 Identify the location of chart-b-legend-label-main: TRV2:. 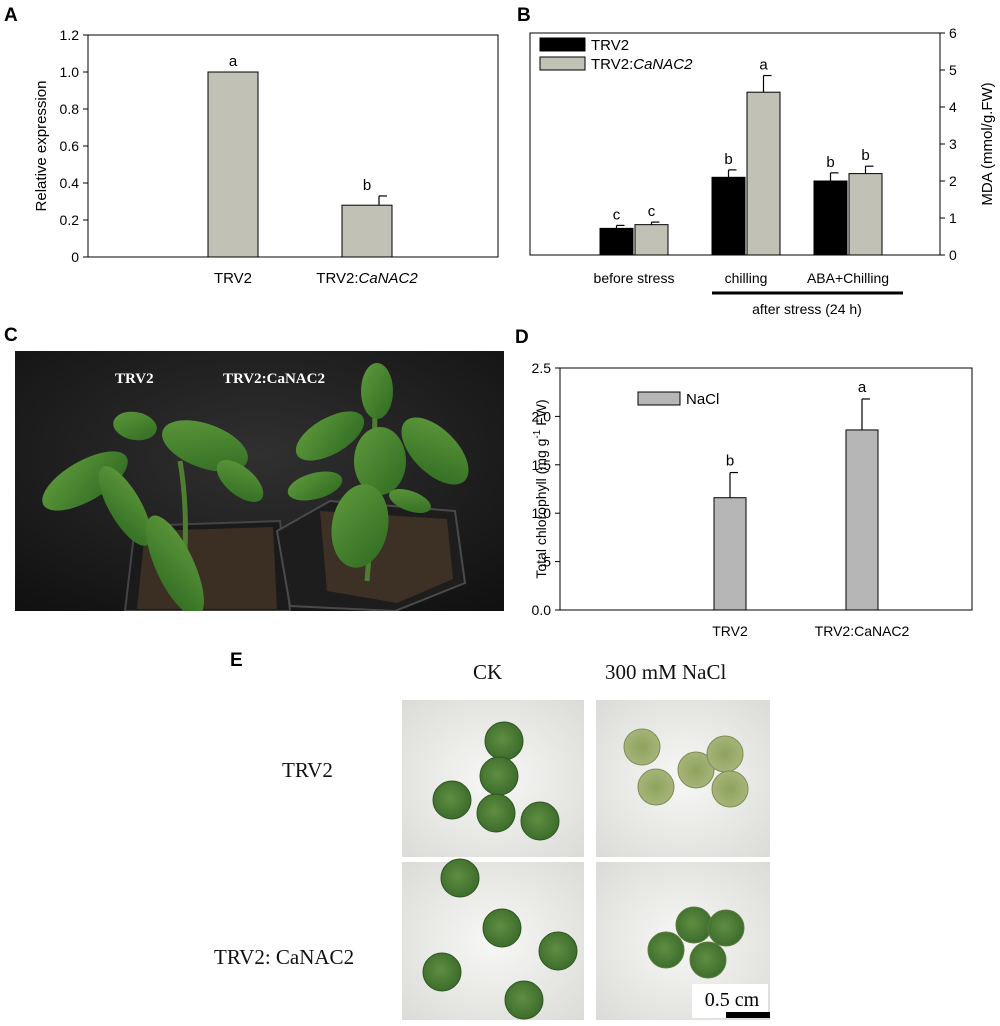
(612, 64).